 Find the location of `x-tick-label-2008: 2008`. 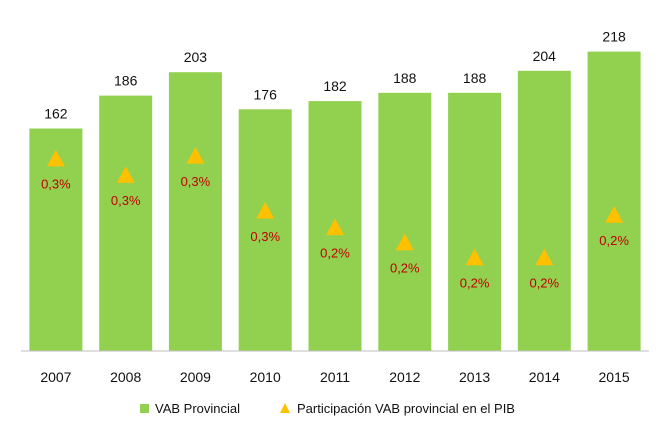

x-tick-label-2008: 2008 is located at coordinates (125, 377).